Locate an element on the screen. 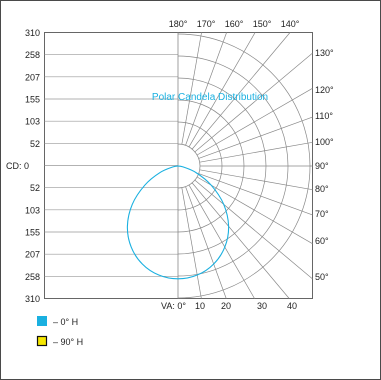 The width and height of the screenshot is (381, 380). legend-label-0h: – 0° H is located at coordinates (65, 322).